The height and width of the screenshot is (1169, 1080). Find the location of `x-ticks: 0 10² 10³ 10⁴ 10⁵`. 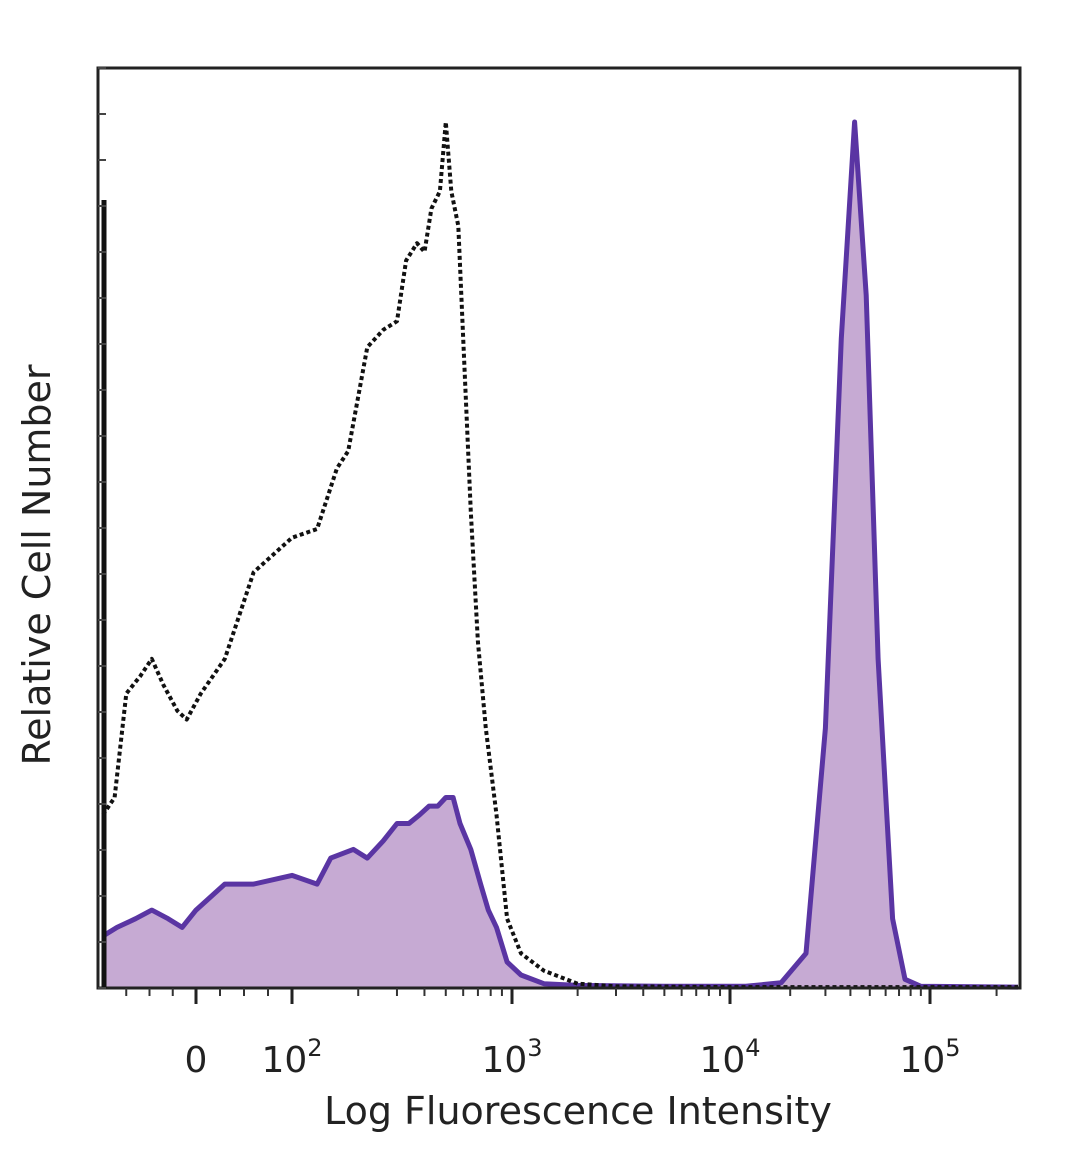

x-ticks: 0 10² 10³ 10⁴ 10⁵ is located at coordinates (561, 1034).